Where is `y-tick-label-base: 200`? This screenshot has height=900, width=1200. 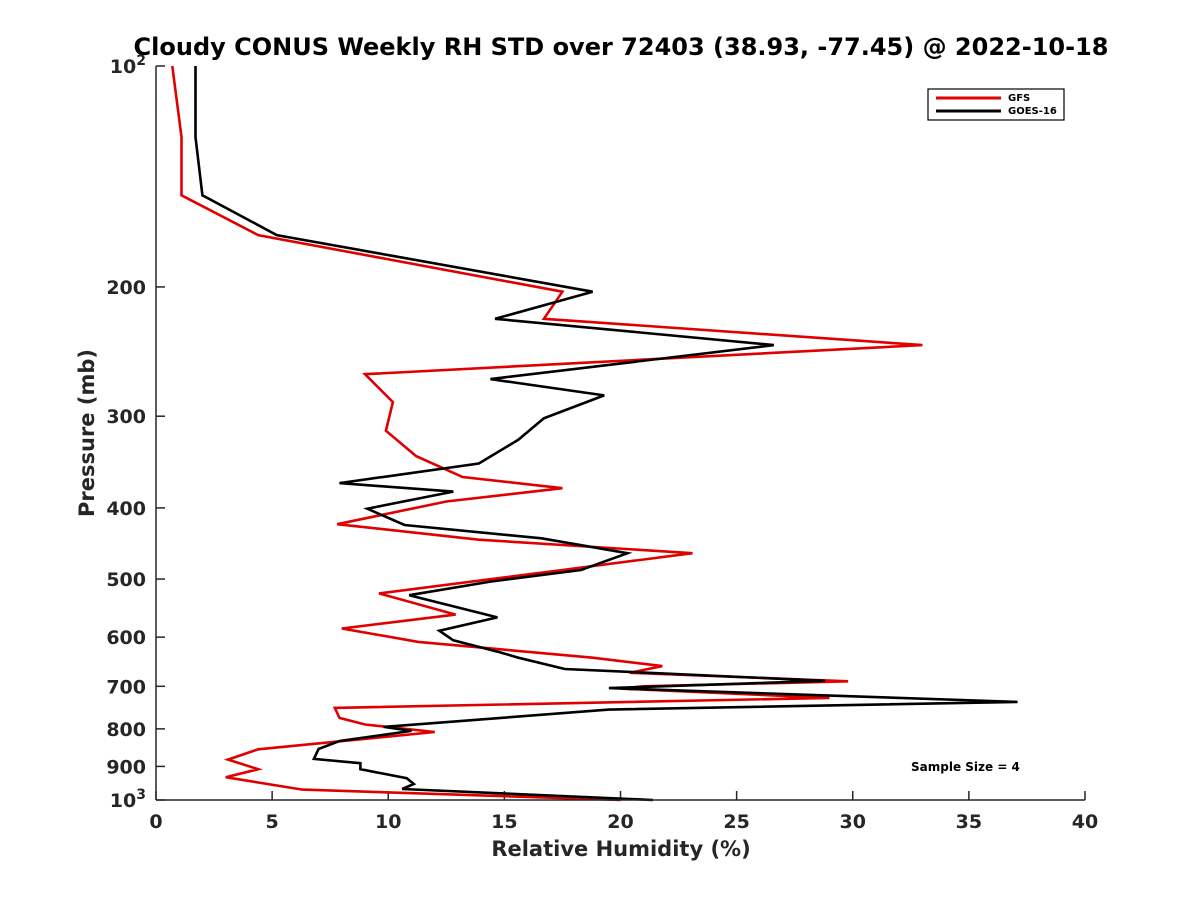 y-tick-label-base: 200 is located at coordinates (126, 288).